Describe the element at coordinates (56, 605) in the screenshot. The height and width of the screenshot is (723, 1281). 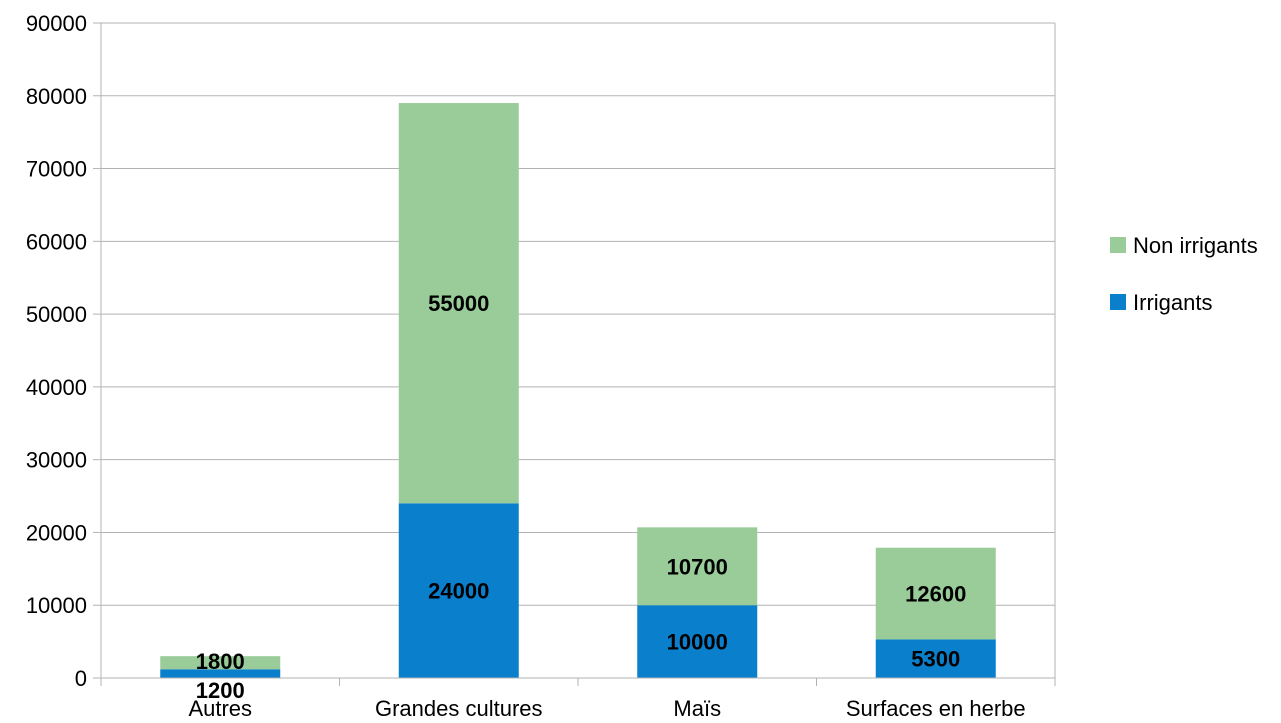
I see `y-tick-label: 10000` at that location.